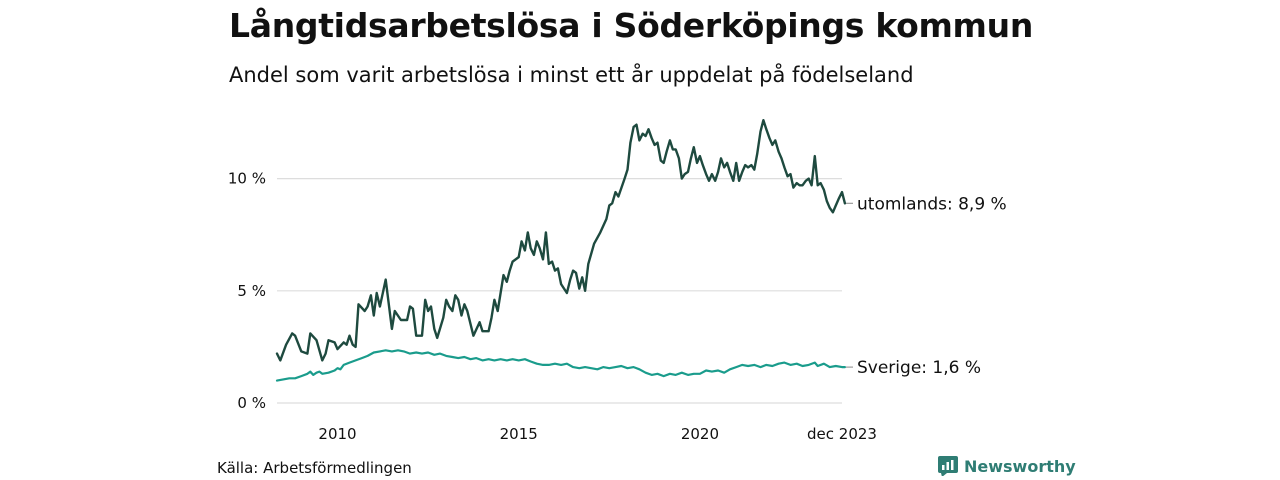 The width and height of the screenshot is (1280, 480). Describe the element at coordinates (251, 291) in the screenshot. I see `y-tick-label: 5 %` at that location.